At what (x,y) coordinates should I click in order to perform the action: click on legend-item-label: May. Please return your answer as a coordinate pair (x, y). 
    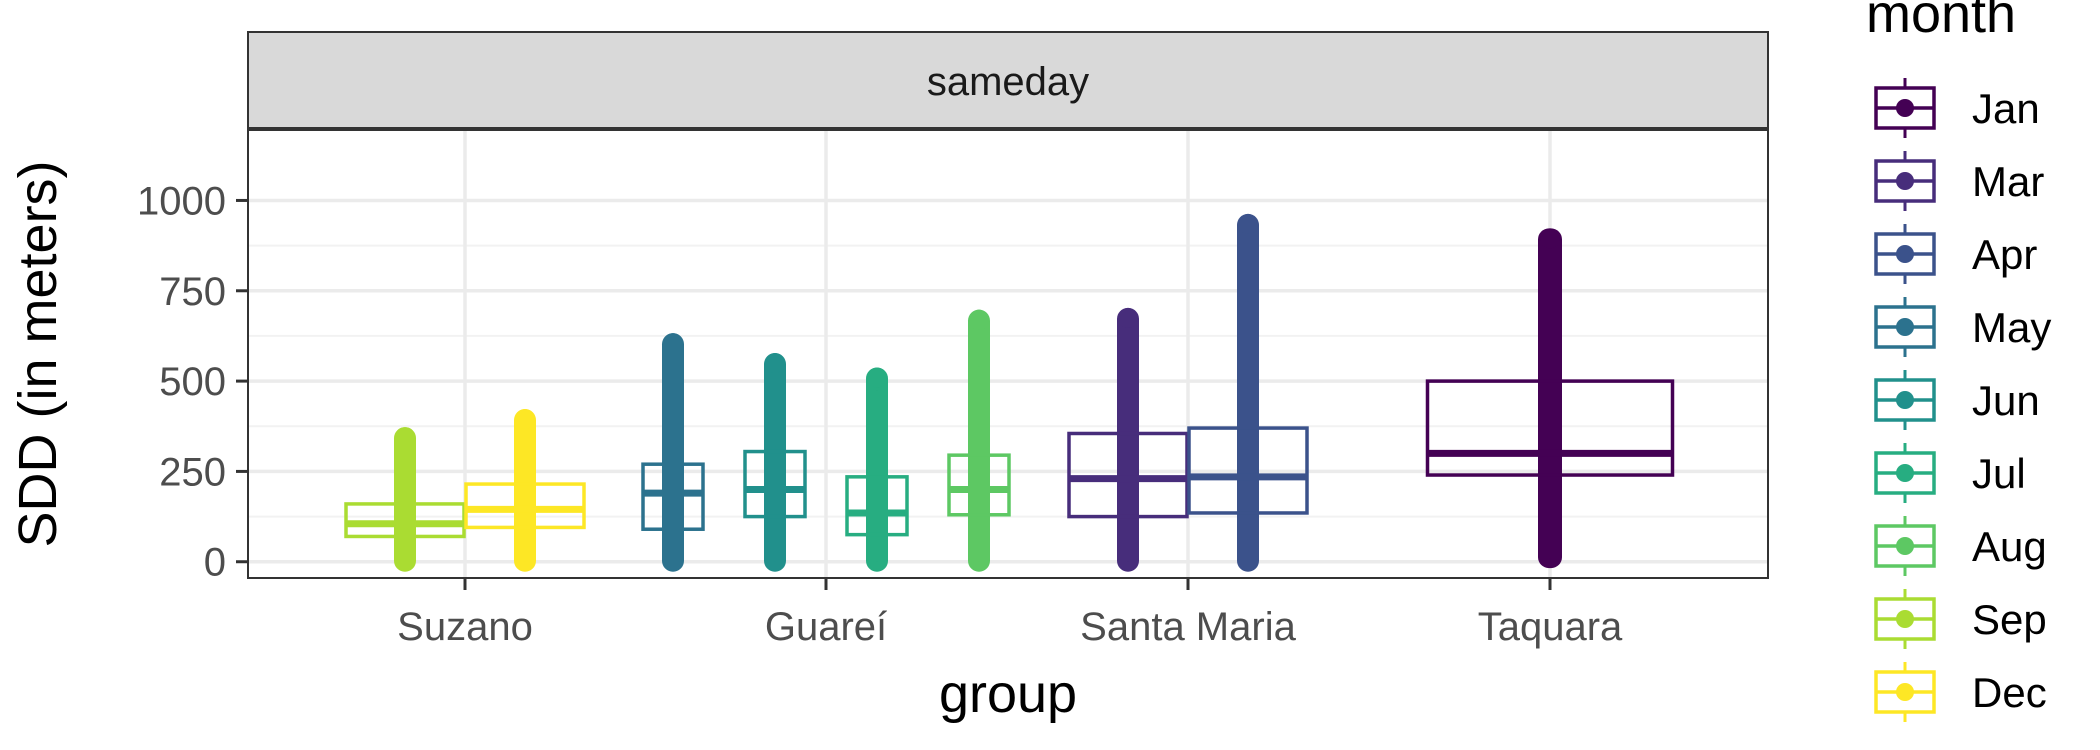
    Looking at the image, I should click on (2011, 327).